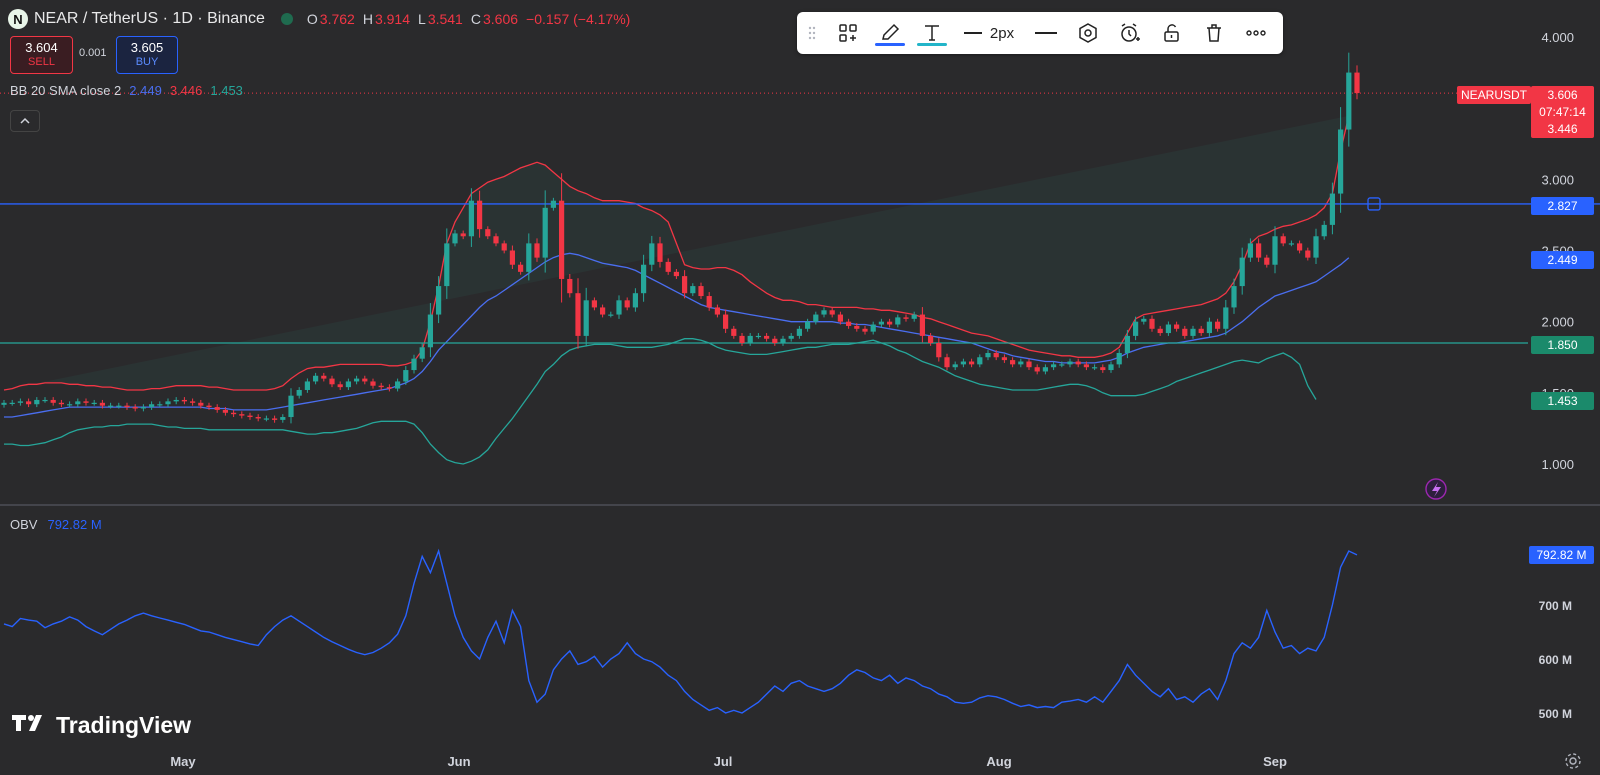 The height and width of the screenshot is (775, 1600). I want to click on buy-button: 3.605 BUY, so click(147, 55).